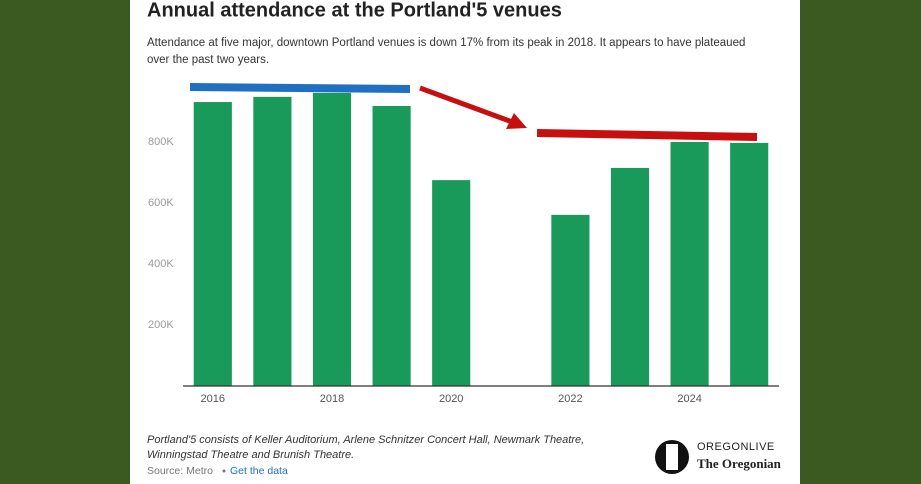 The image size is (921, 484). I want to click on annotation-arrow, so click(467, 105).